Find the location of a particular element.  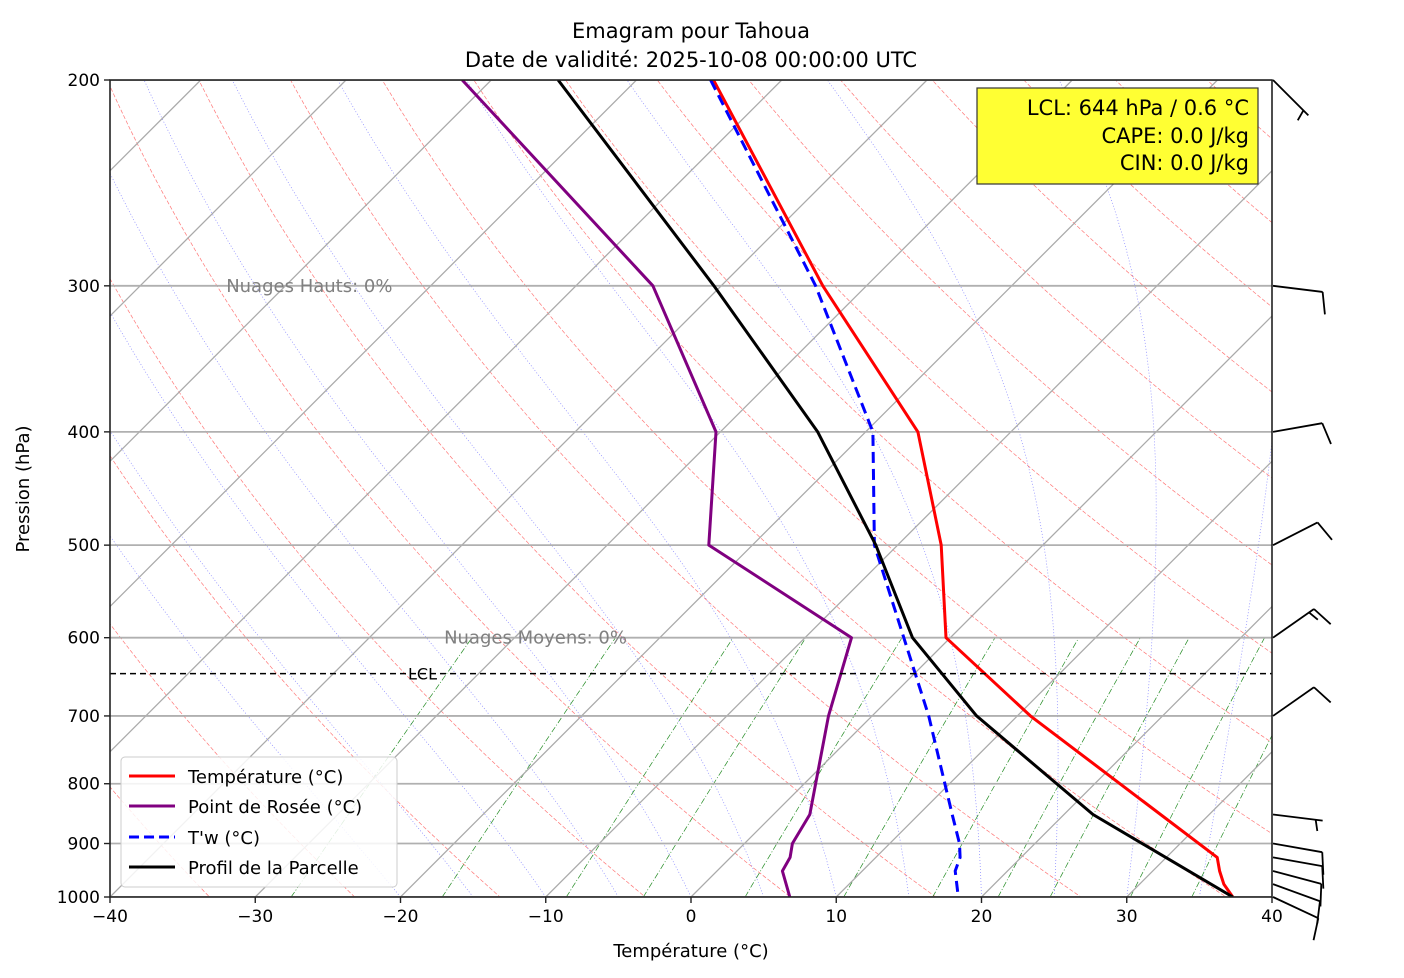

y-tick-label: 900 is located at coordinates (84, 845).